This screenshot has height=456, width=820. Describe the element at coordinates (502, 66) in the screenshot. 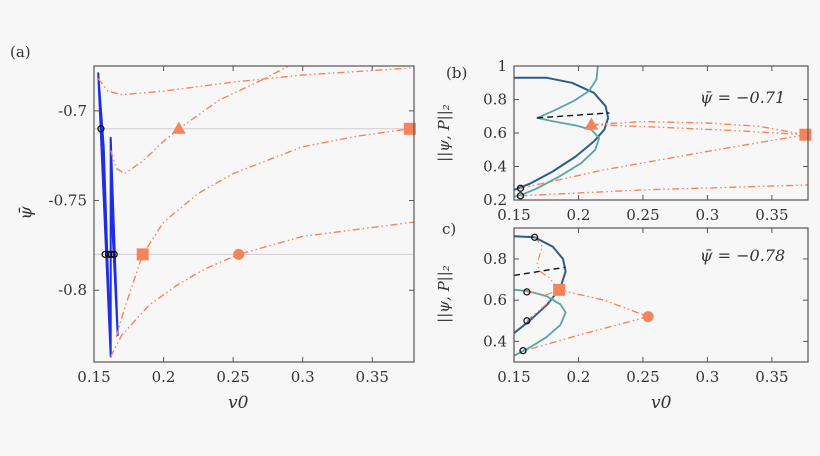

I see `y-tick-label: 1` at that location.